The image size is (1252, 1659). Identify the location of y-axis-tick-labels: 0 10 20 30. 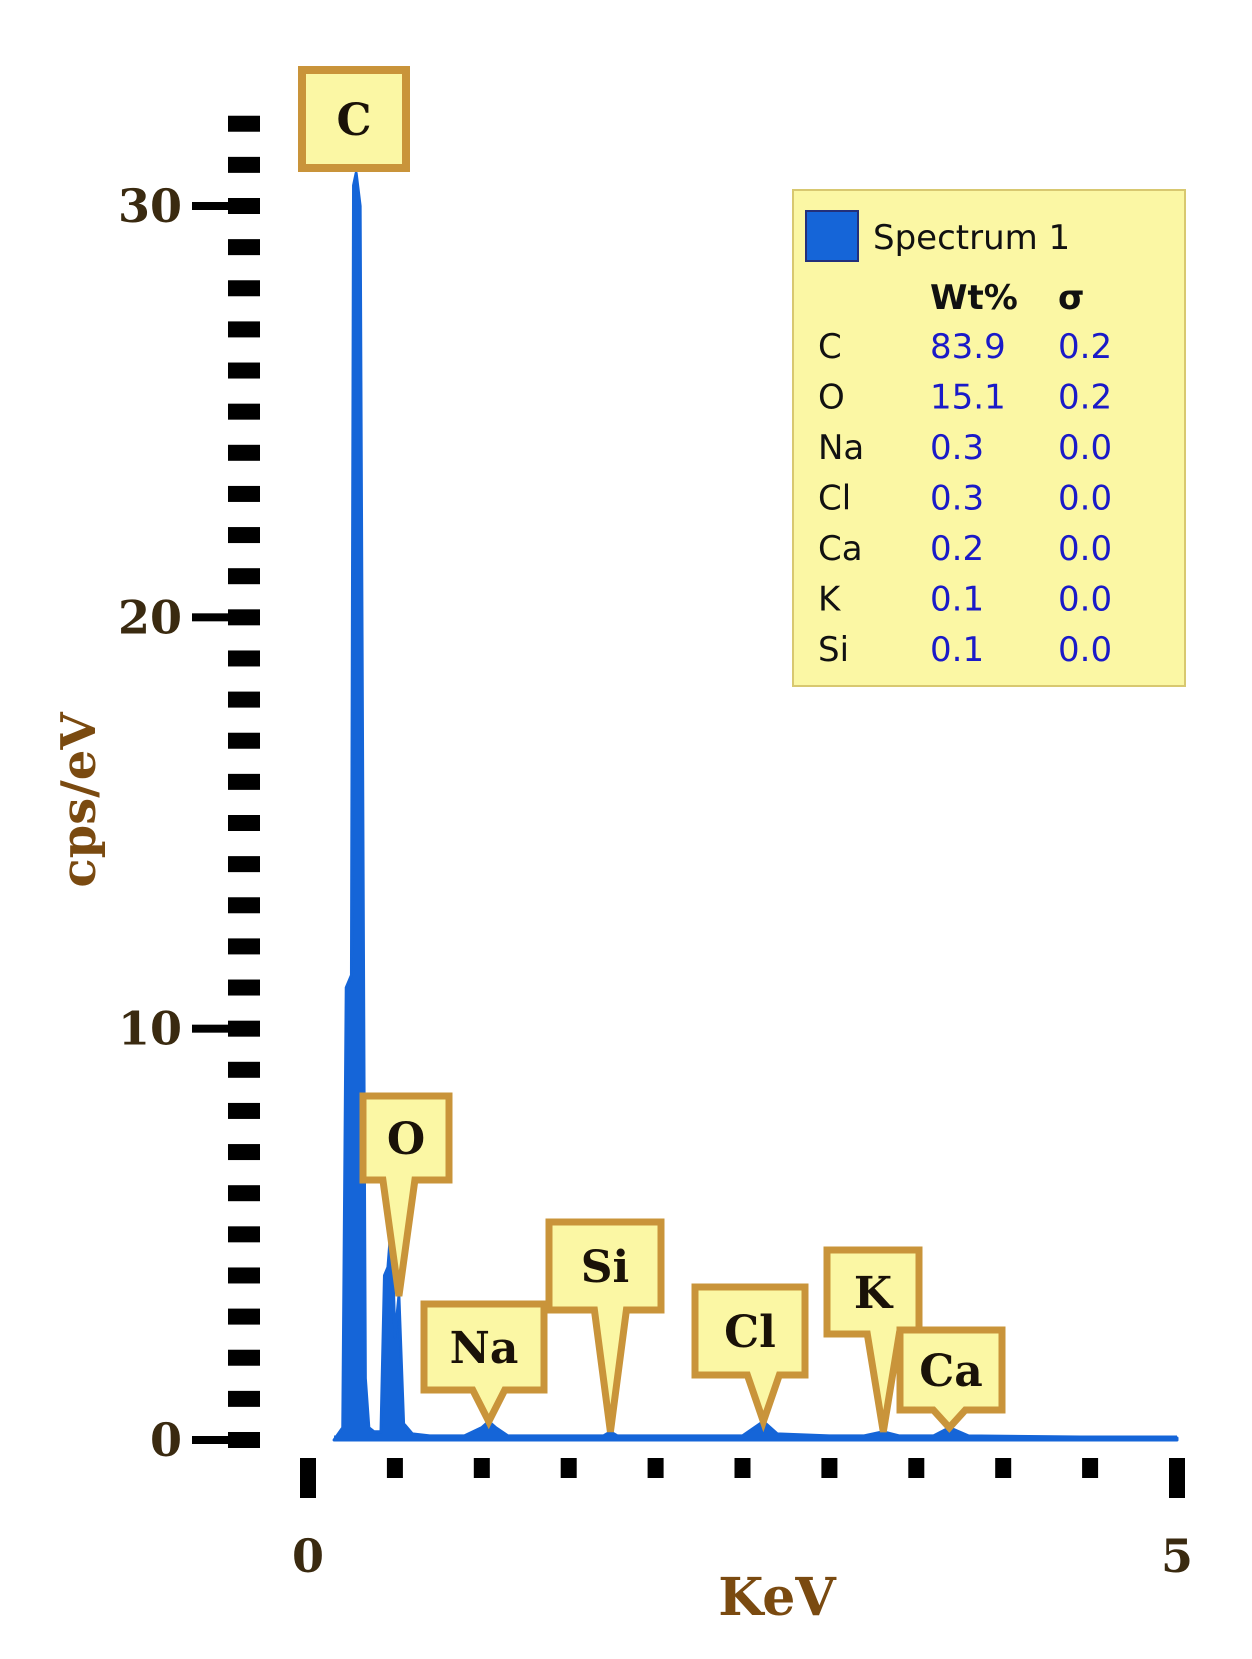
(150, 823).